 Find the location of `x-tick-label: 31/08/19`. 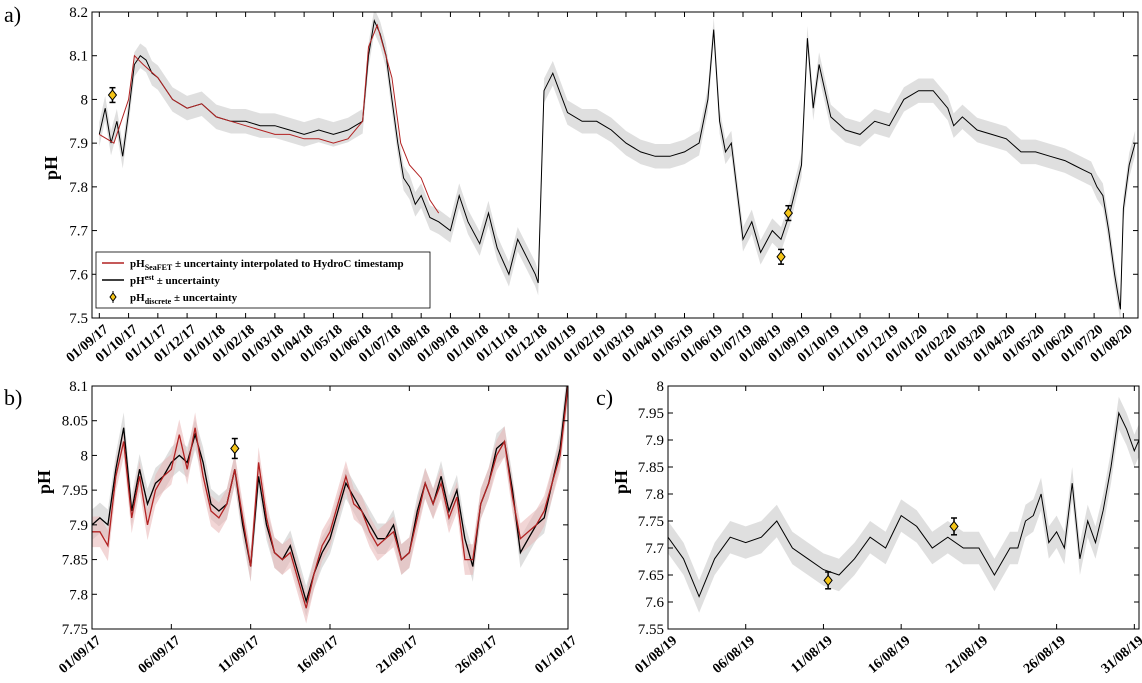

x-tick-label: 31/08/19 is located at coordinates (1120, 654).